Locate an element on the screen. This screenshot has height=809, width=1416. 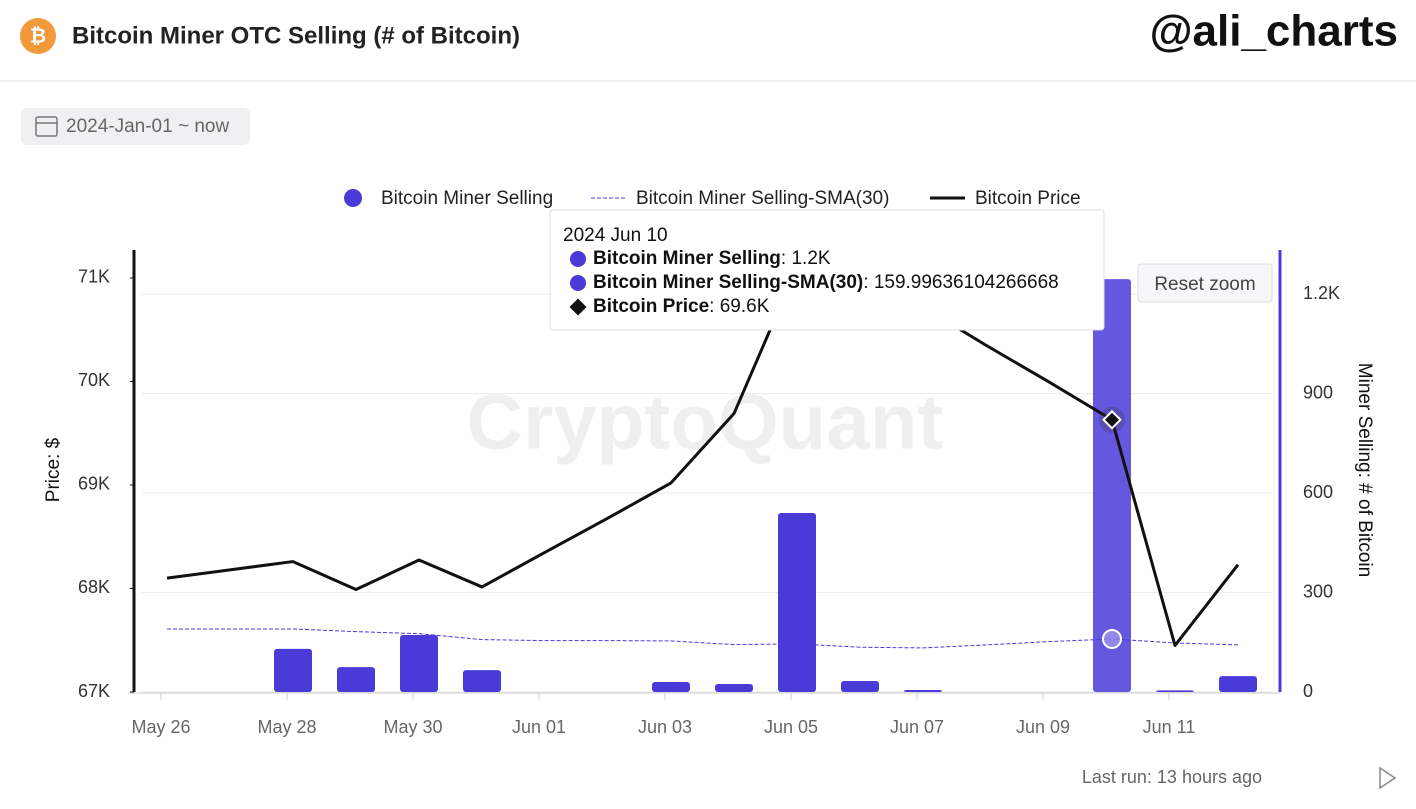
handle: @ali_charts is located at coordinates (1274, 31).